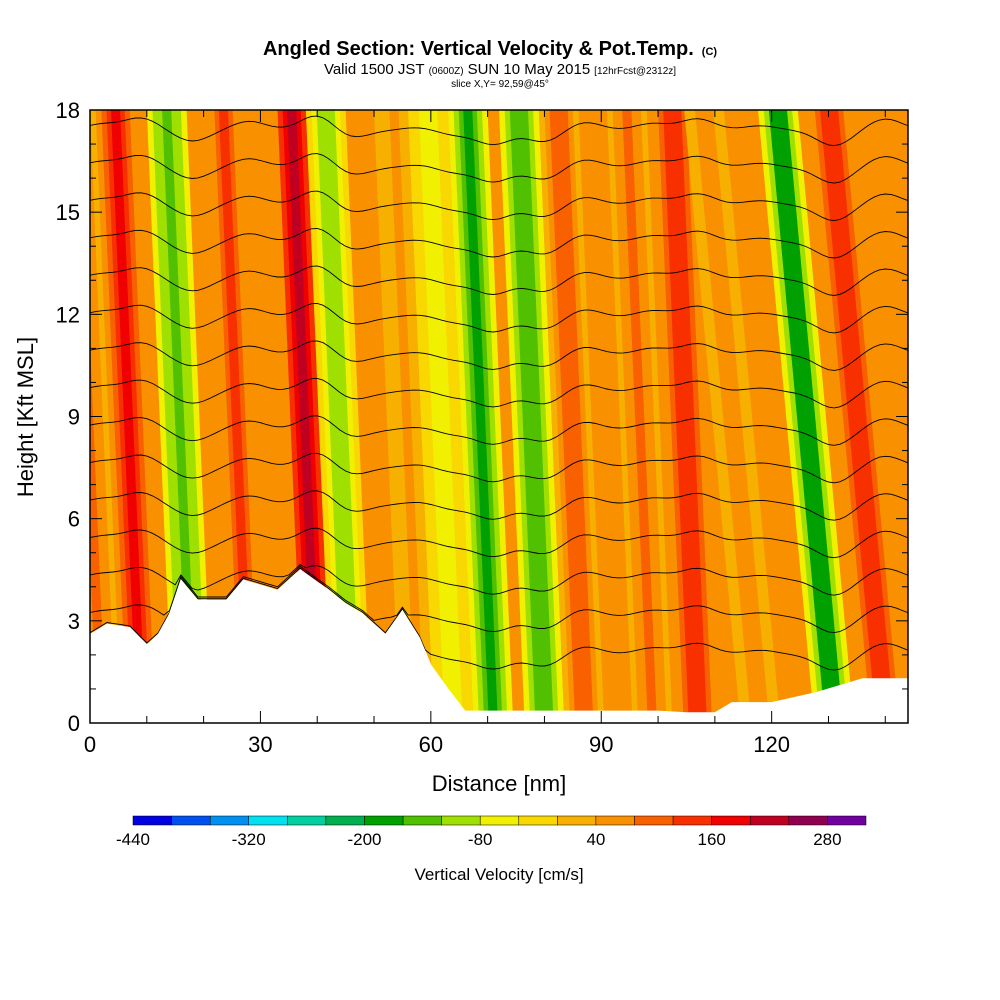 The width and height of the screenshot is (1000, 1000). I want to click on x-tick-label: 90, so click(601, 744).